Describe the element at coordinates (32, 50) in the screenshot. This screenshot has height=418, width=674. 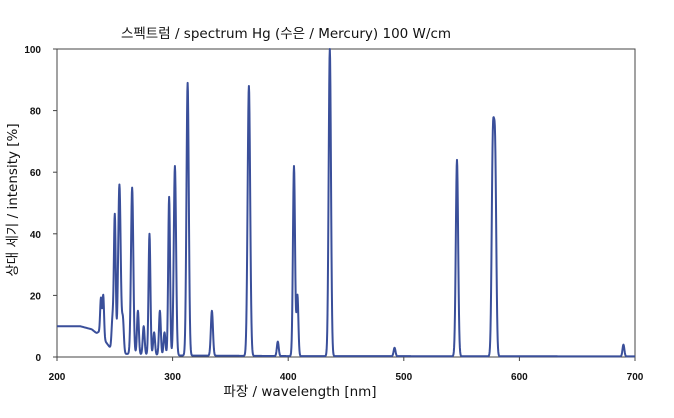
I see `y-tick-label: 100` at that location.